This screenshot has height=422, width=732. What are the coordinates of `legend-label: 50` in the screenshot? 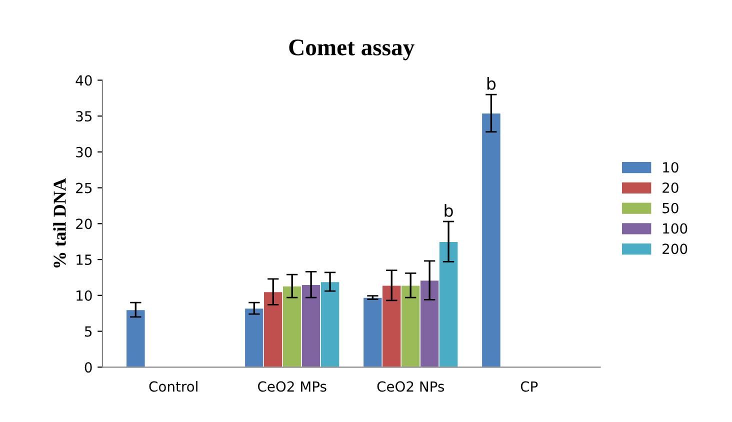 It's located at (670, 208).